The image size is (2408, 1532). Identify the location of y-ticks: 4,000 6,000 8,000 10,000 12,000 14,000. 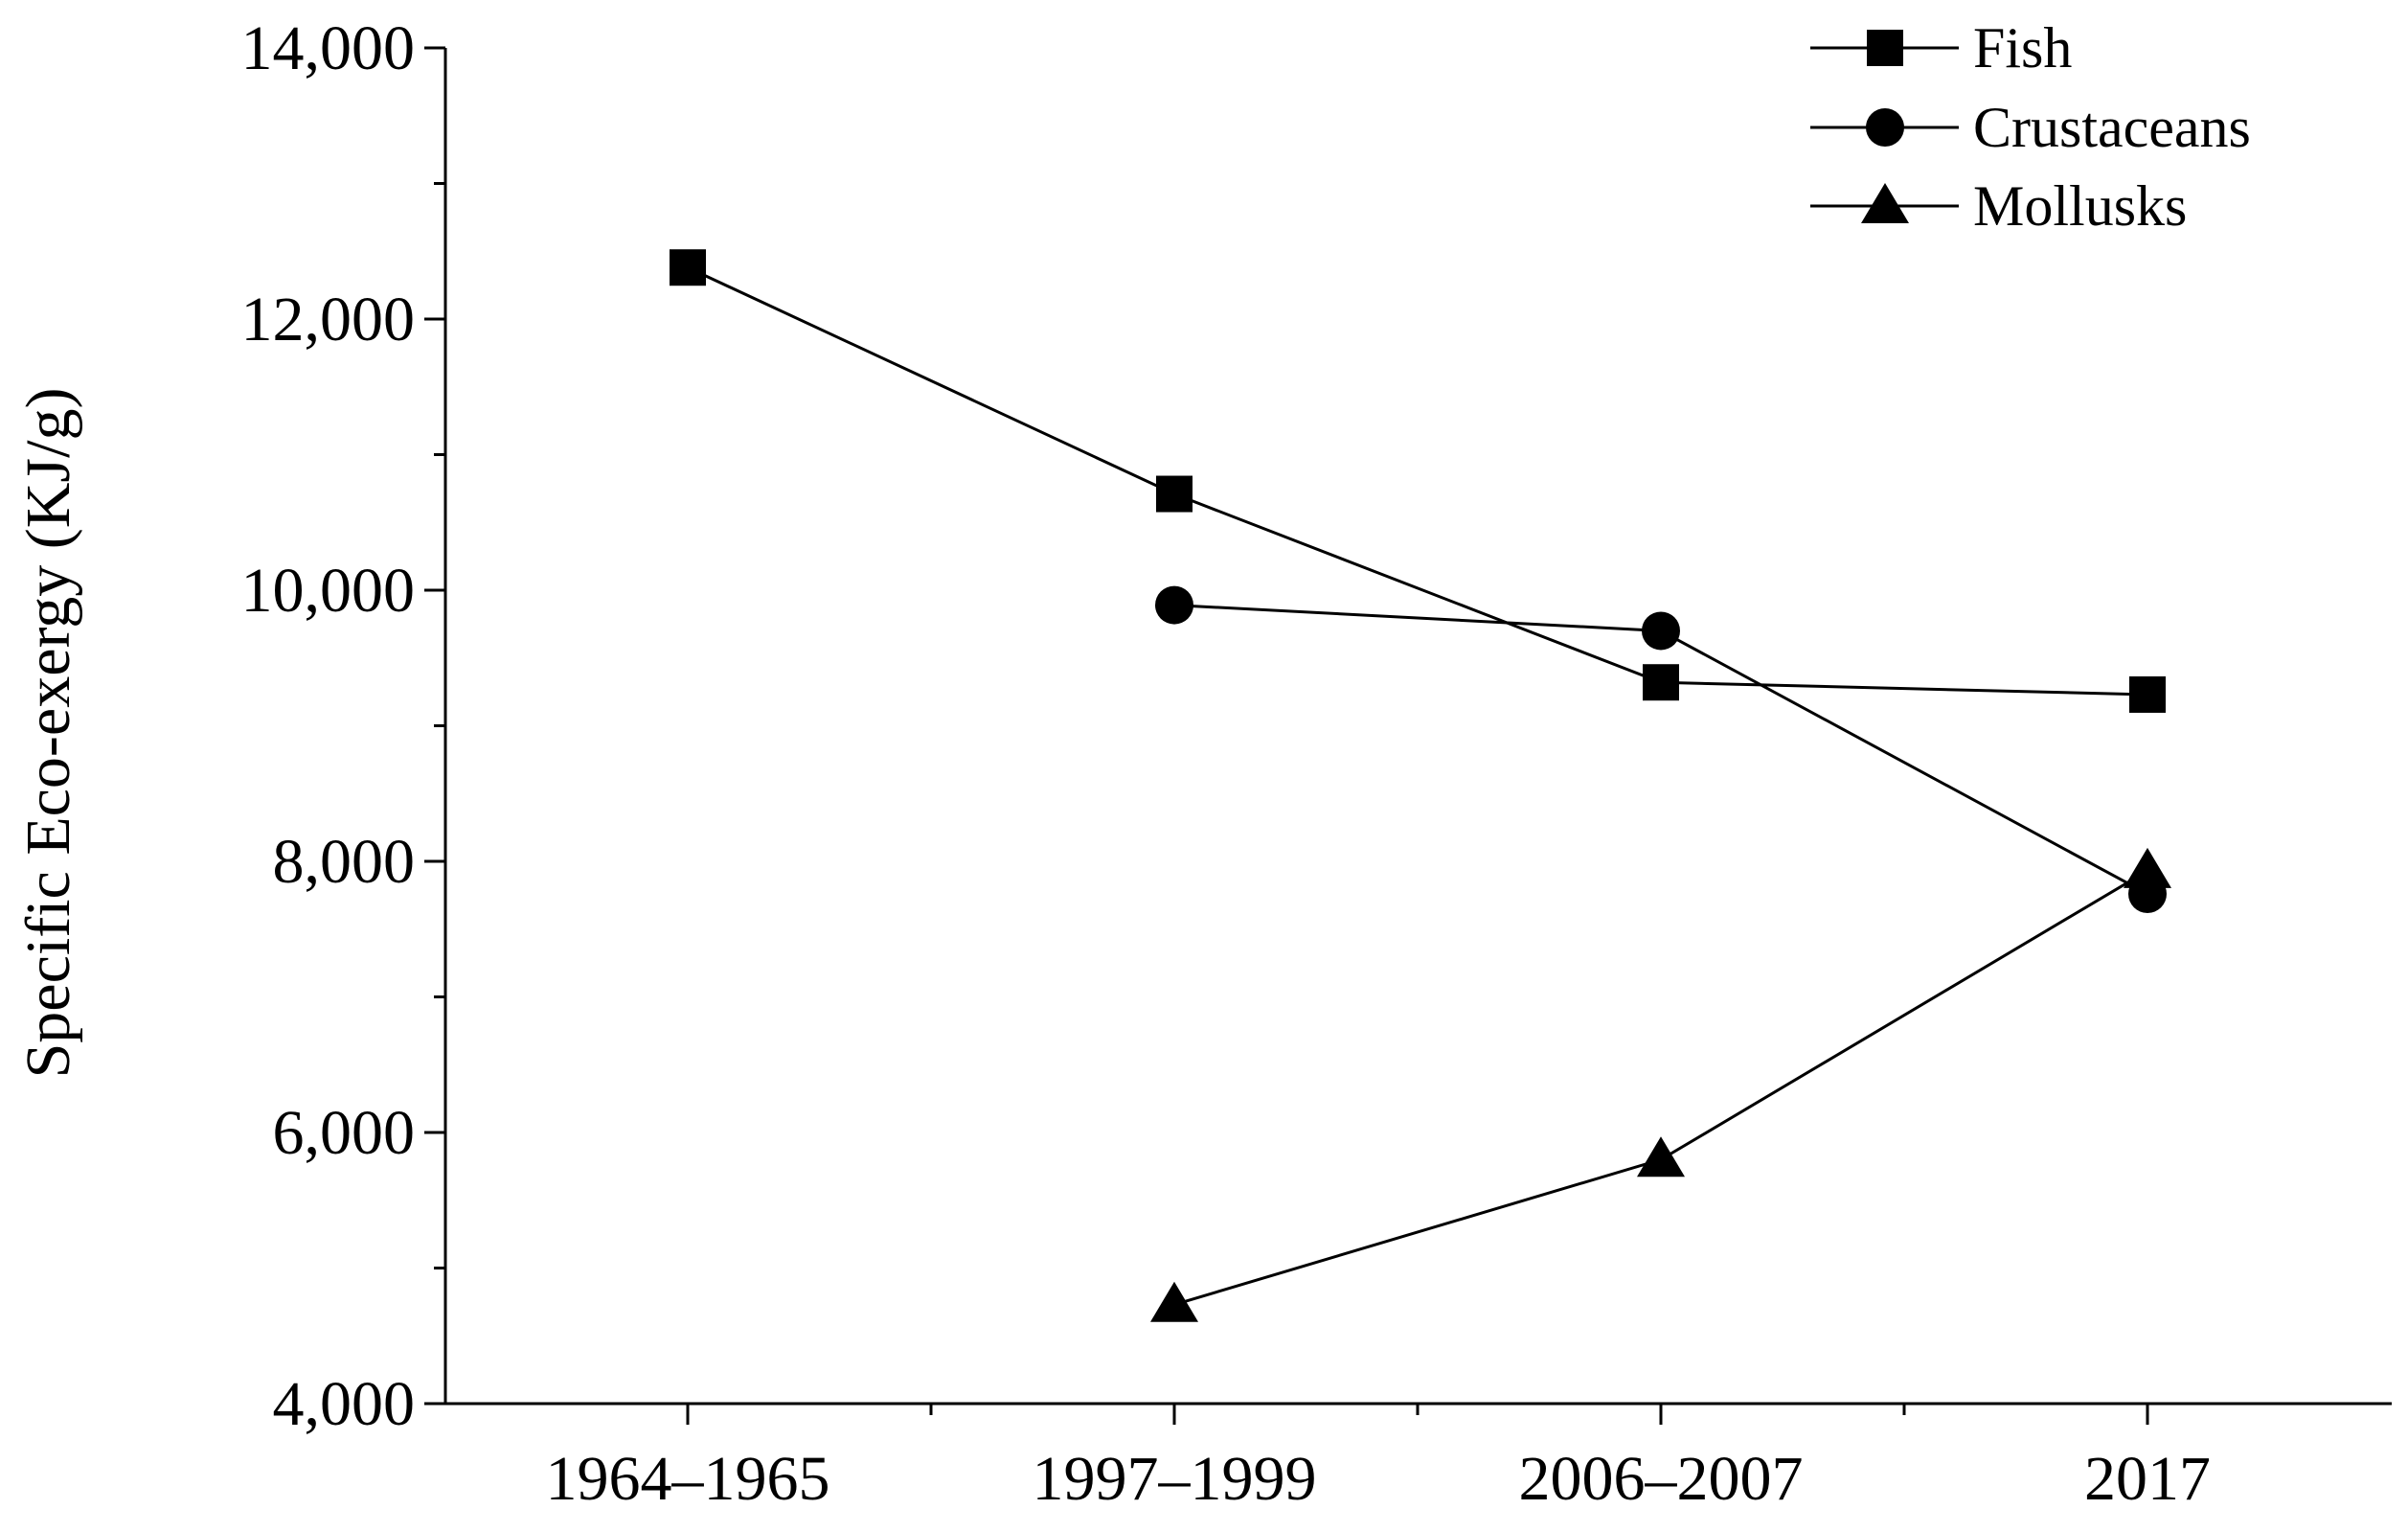
(343, 726).